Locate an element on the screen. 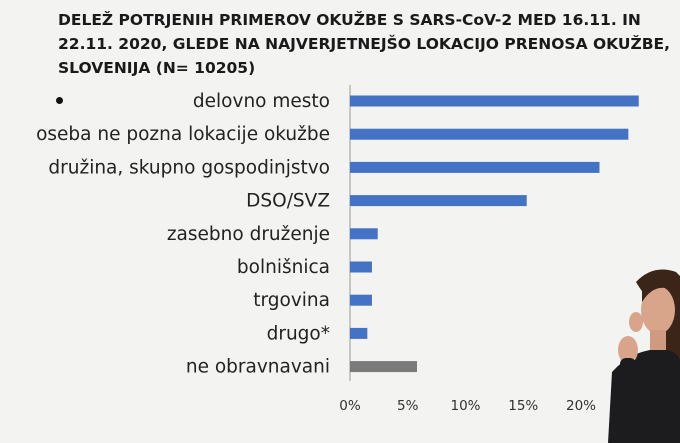 The image size is (680, 443). category-label: DSO/SVZ is located at coordinates (288, 201).